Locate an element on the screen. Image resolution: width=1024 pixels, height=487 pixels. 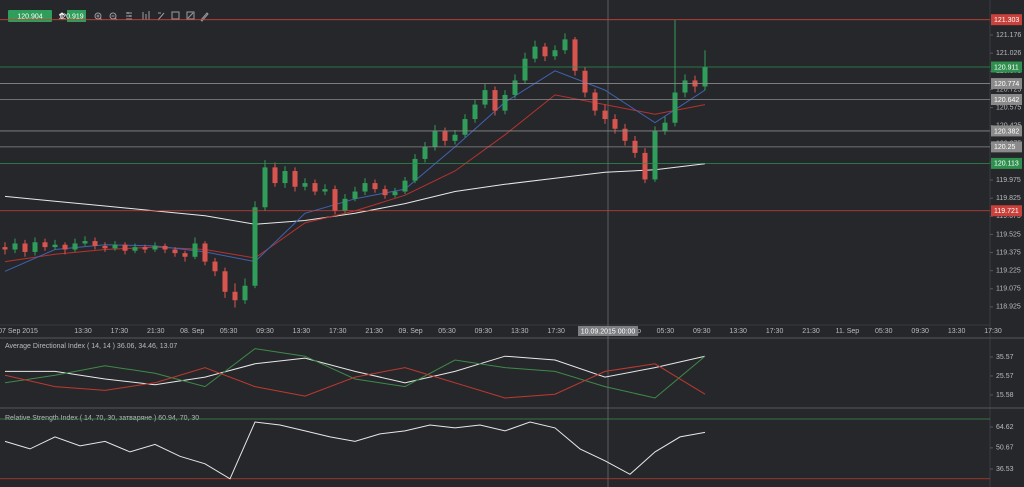
crosshair-label: 10.09.2015 00:00 is located at coordinates (608, 331).